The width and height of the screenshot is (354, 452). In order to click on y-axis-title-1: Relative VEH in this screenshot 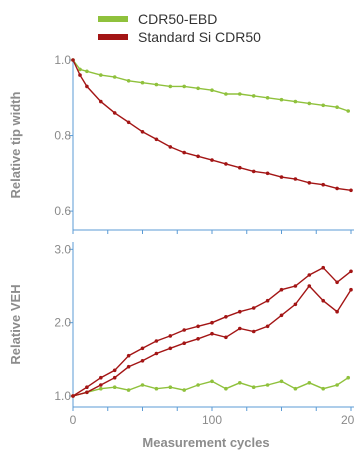, I will do `click(15, 324)`.